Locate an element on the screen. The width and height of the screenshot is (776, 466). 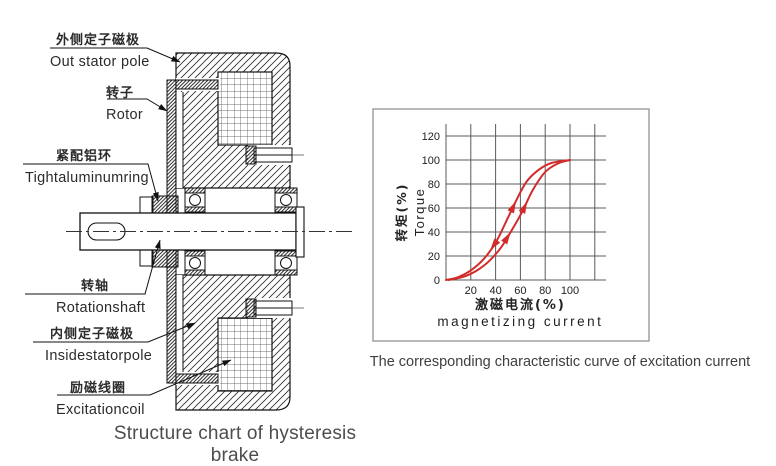
rotation-shaft-section is located at coordinates (209, 232).